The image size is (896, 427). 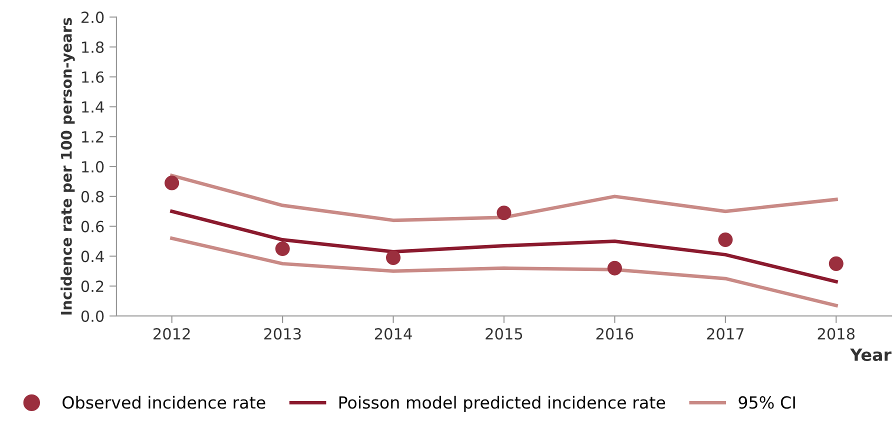 What do you see at coordinates (836, 334) in the screenshot?
I see `x-tick-label: 2018` at bounding box center [836, 334].